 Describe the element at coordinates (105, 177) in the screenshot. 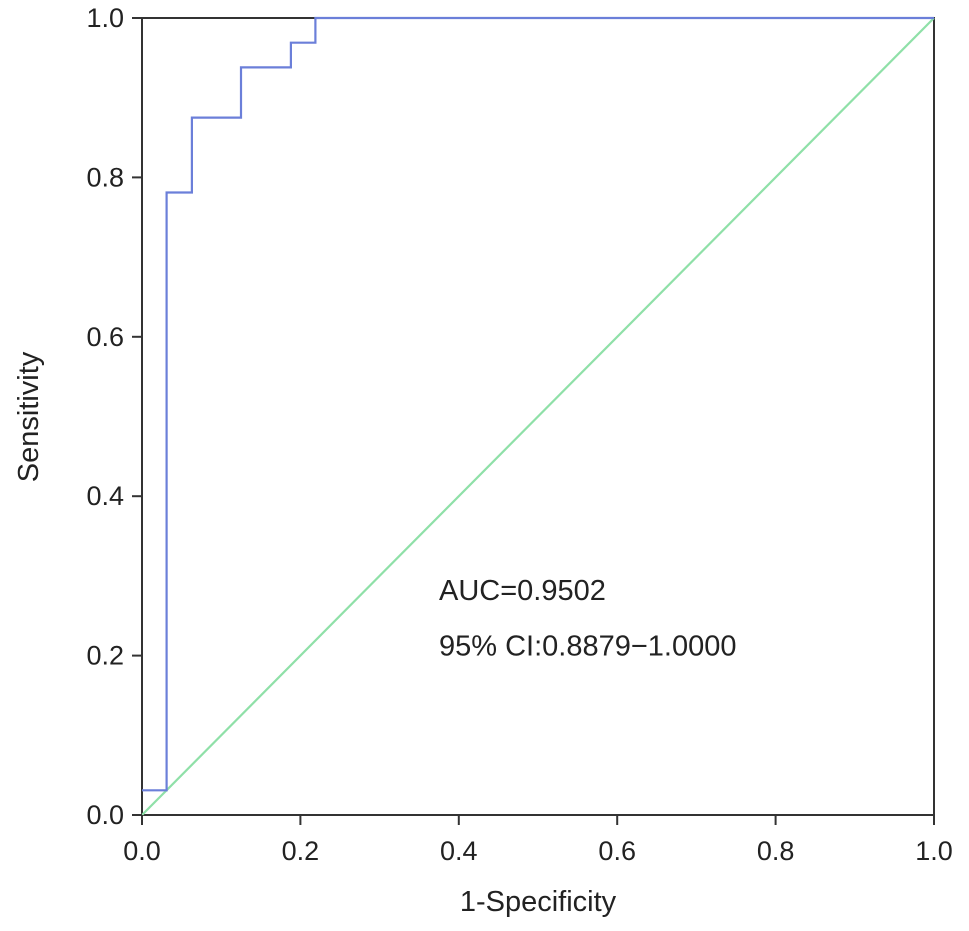

I see `y-tick-label: 0.8` at that location.